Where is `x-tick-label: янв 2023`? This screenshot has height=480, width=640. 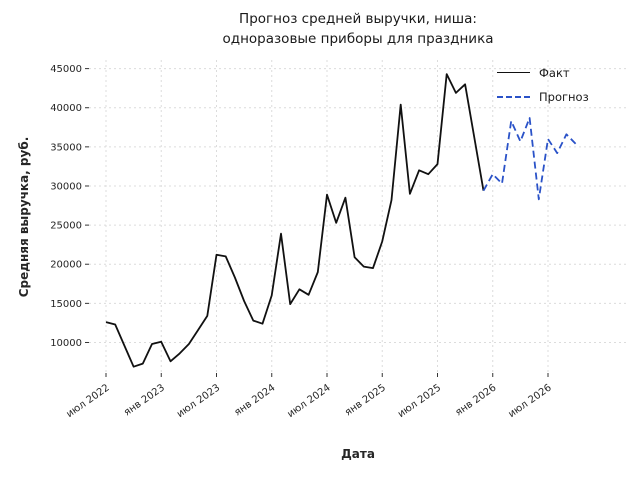 x-tick-label: янв 2023 is located at coordinates (144, 400).